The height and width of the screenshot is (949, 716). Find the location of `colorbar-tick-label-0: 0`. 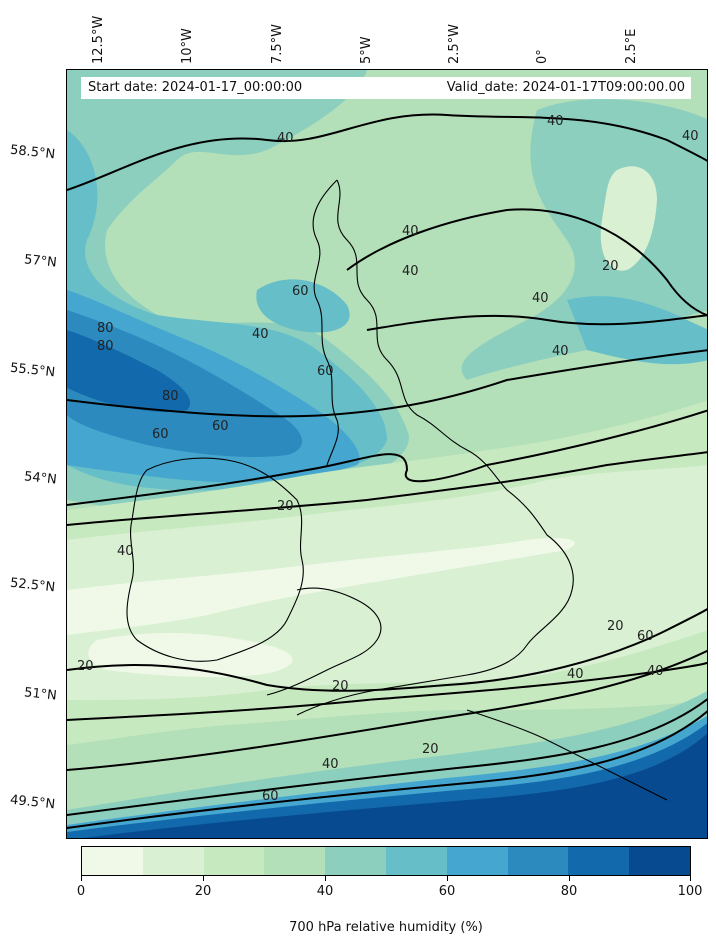

colorbar-tick-label-0: 0 is located at coordinates (81, 891).